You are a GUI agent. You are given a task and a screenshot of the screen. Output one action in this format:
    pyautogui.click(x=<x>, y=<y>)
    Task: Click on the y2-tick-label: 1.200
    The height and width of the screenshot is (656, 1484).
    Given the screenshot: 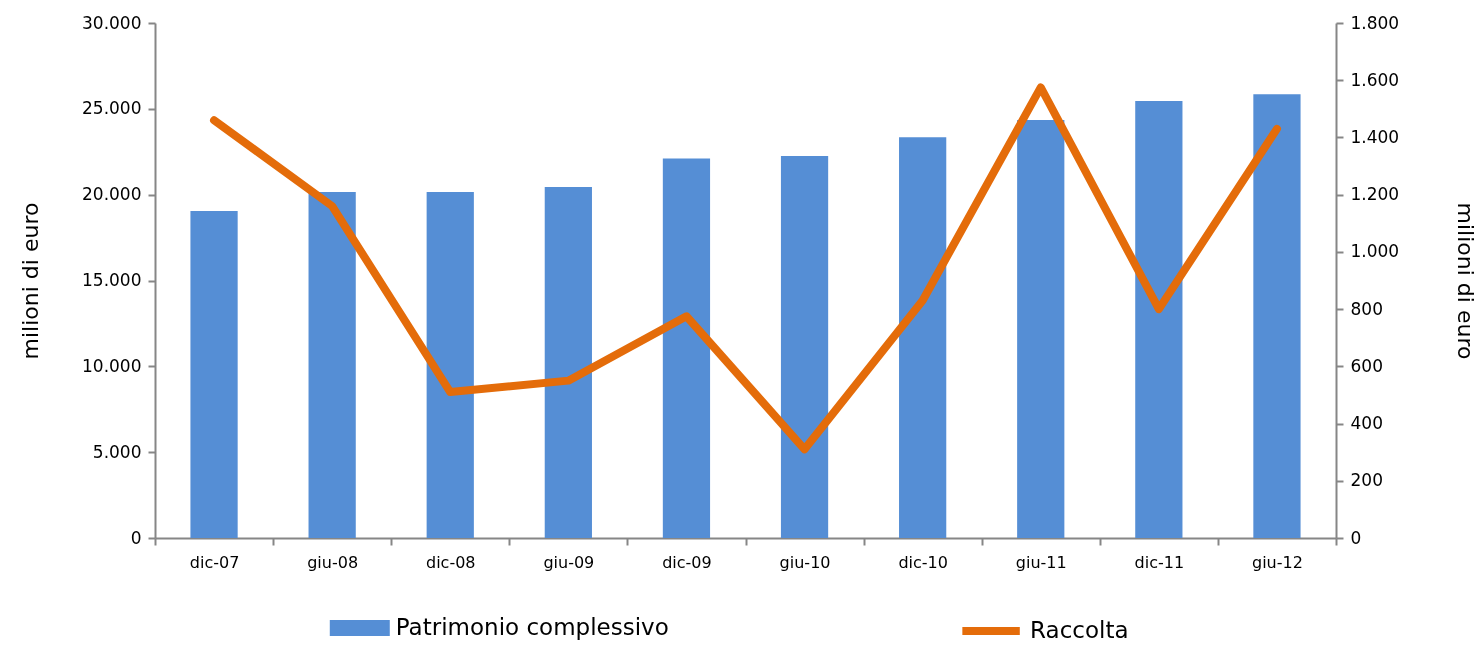 What is the action you would take?
    pyautogui.click(x=1375, y=194)
    